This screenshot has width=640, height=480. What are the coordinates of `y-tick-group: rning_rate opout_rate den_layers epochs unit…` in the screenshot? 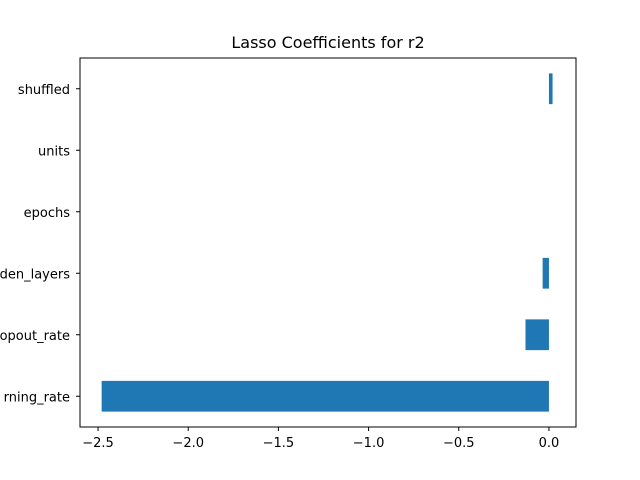 It's located at (40, 244).